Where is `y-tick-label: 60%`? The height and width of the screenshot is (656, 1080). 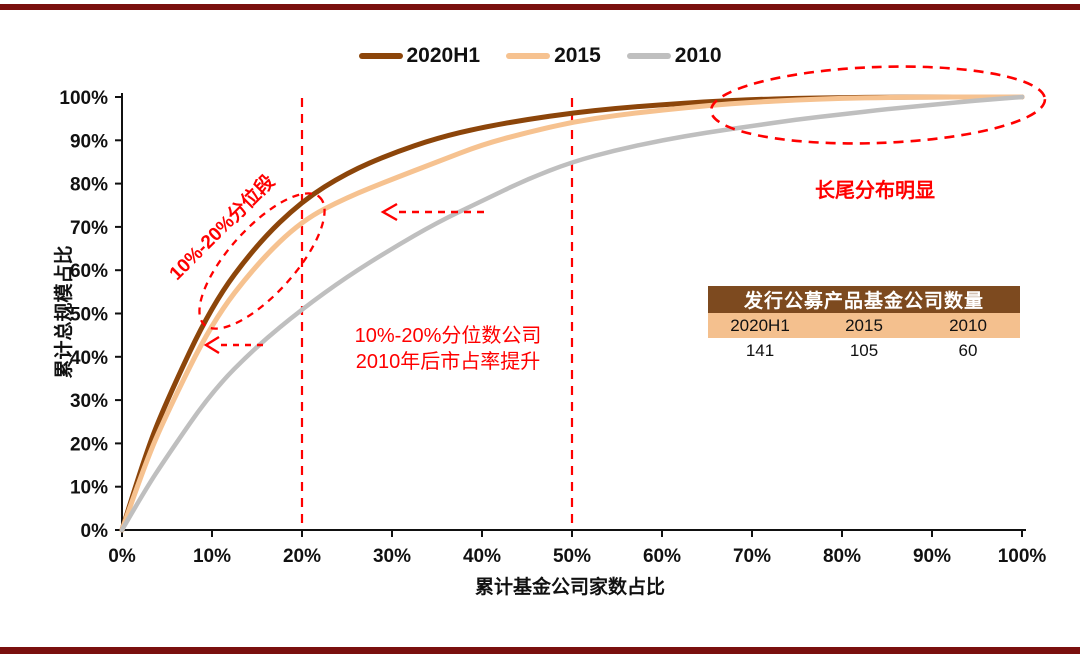
y-tick-label: 60% is located at coordinates (89, 271).